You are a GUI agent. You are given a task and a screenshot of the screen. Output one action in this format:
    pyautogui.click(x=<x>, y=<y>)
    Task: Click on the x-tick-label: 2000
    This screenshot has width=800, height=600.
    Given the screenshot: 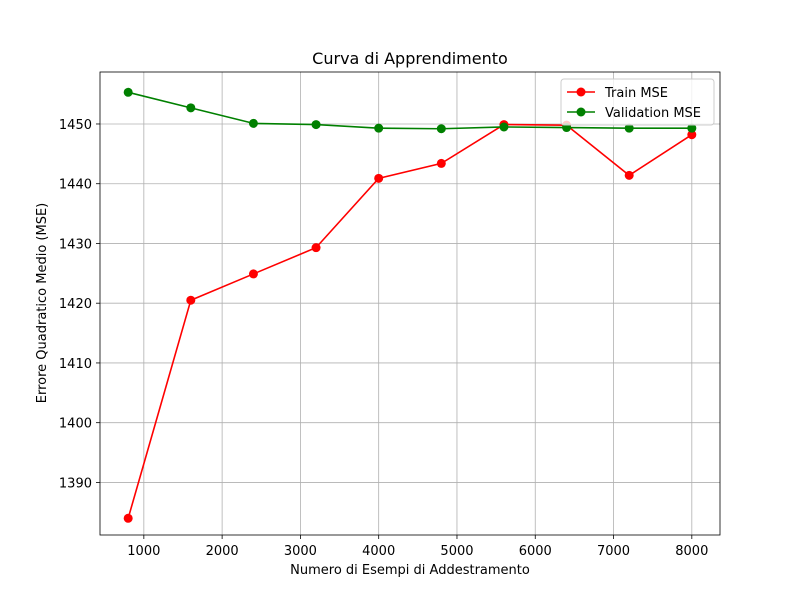 What is the action you would take?
    pyautogui.click(x=222, y=551)
    